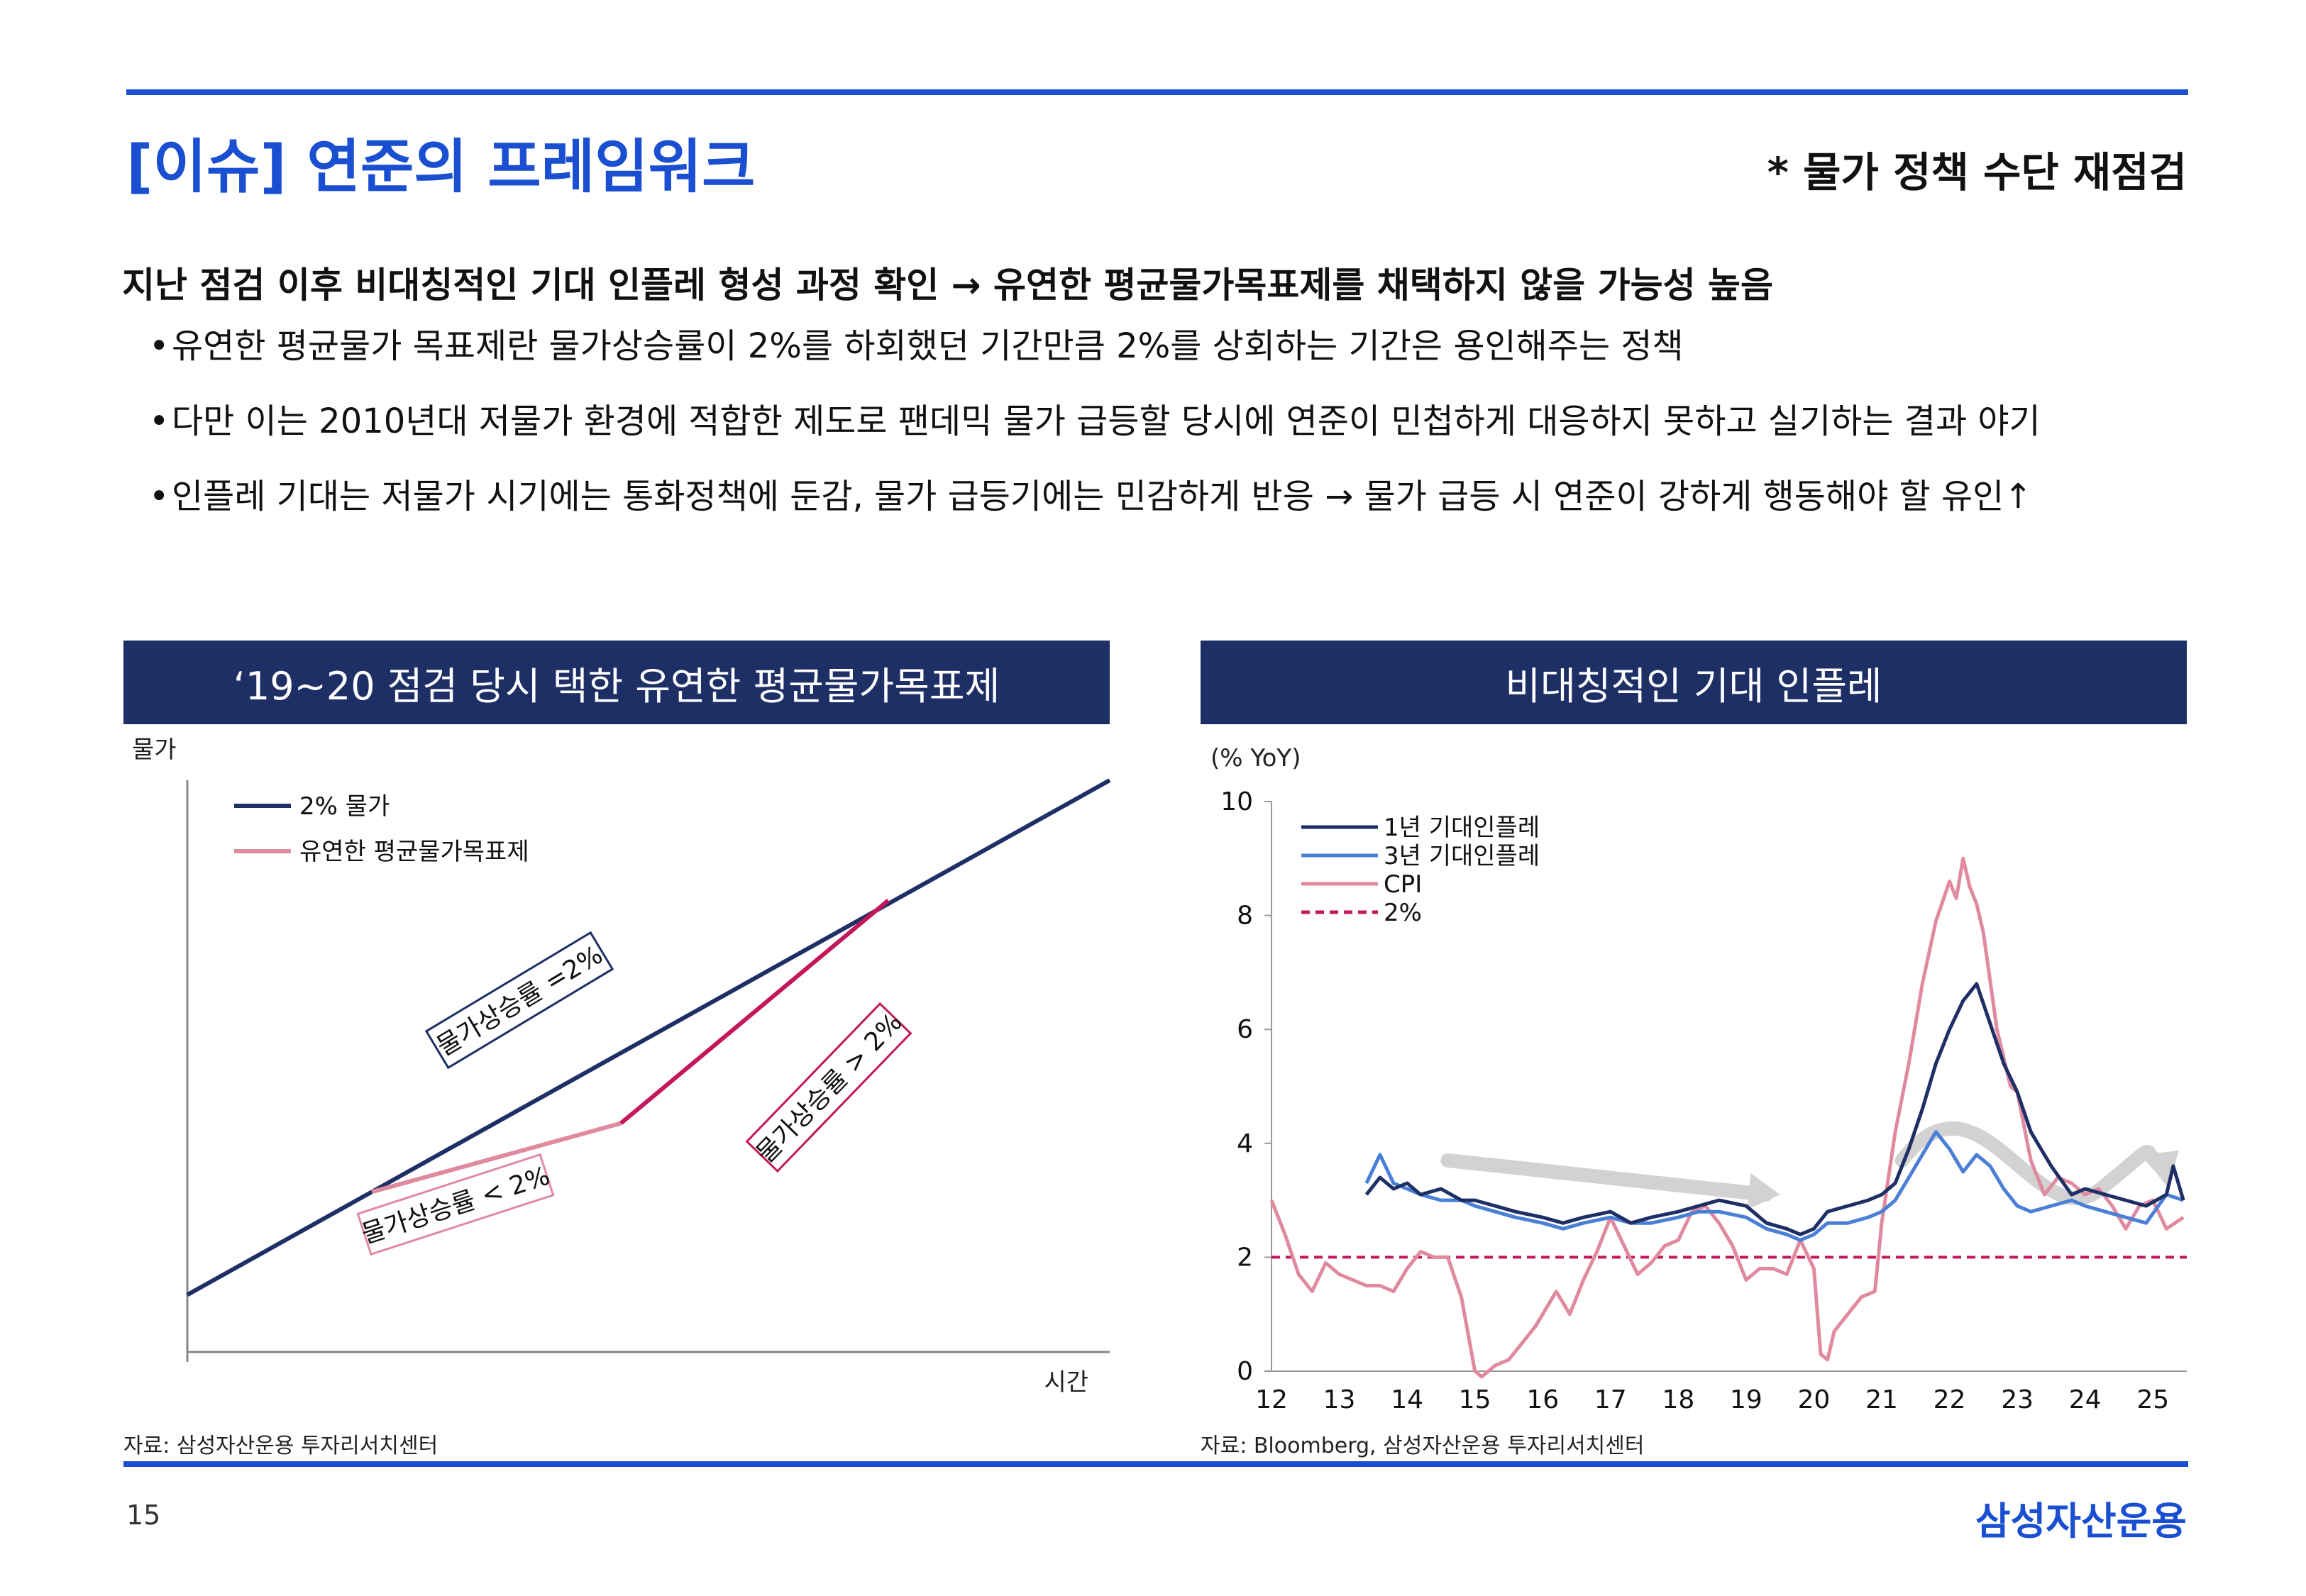  I want to click on right-source-note: 자료: Bloomberg, 삼성자산운용 투자리서치센터, so click(1423, 1446).